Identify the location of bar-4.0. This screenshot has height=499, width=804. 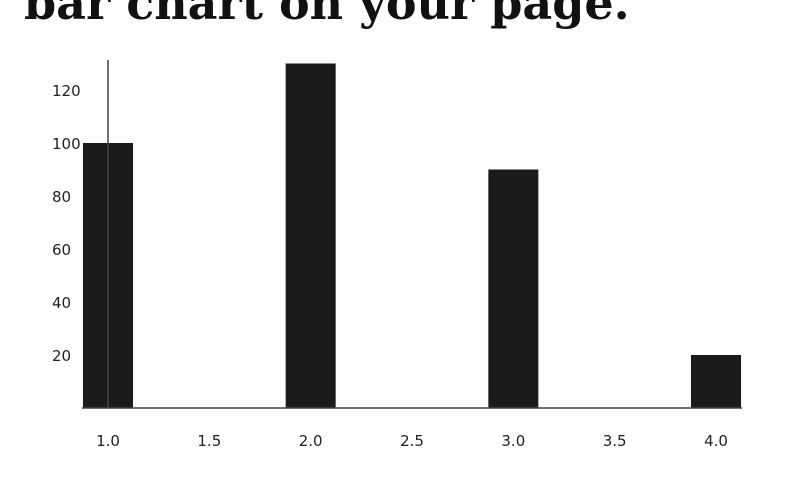
(716, 381).